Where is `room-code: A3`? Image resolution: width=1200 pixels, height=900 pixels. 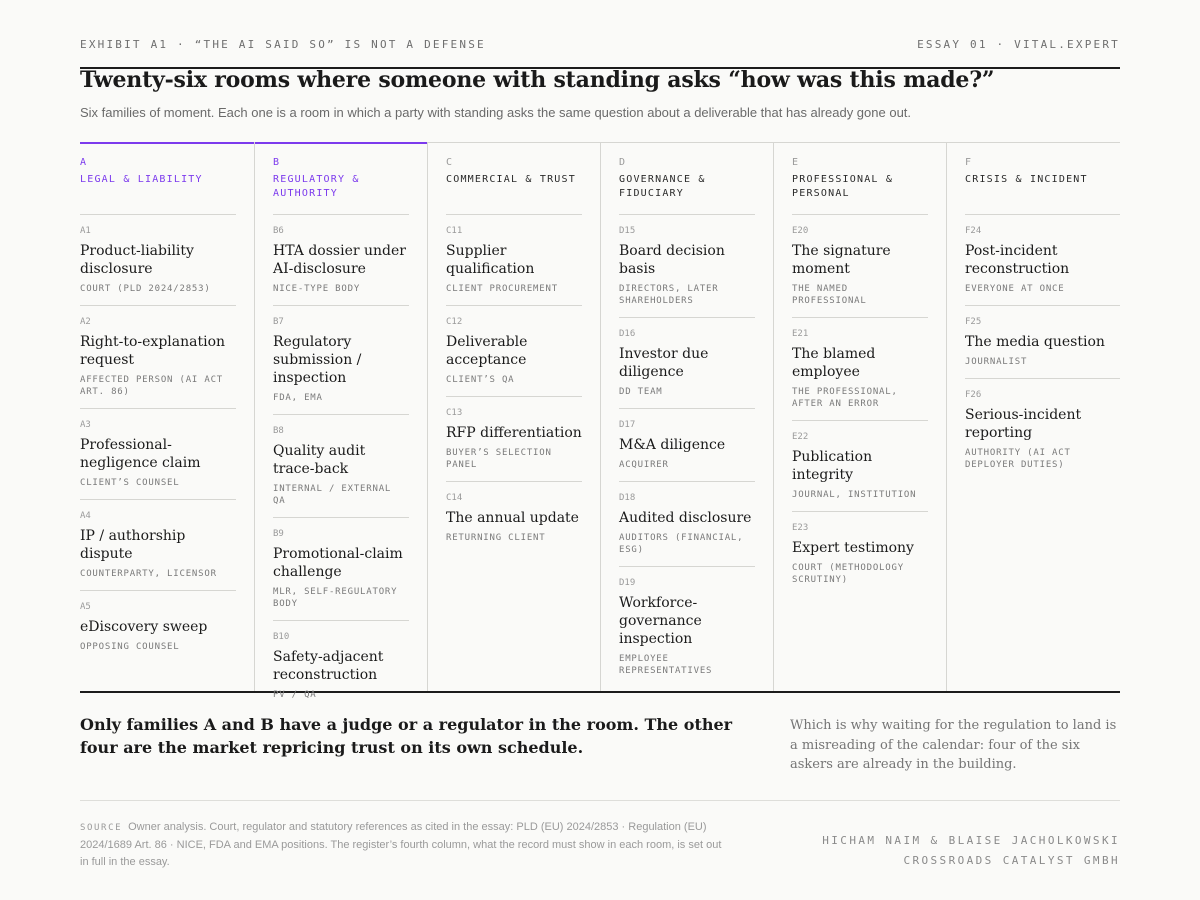
room-code: A3 is located at coordinates (85, 425).